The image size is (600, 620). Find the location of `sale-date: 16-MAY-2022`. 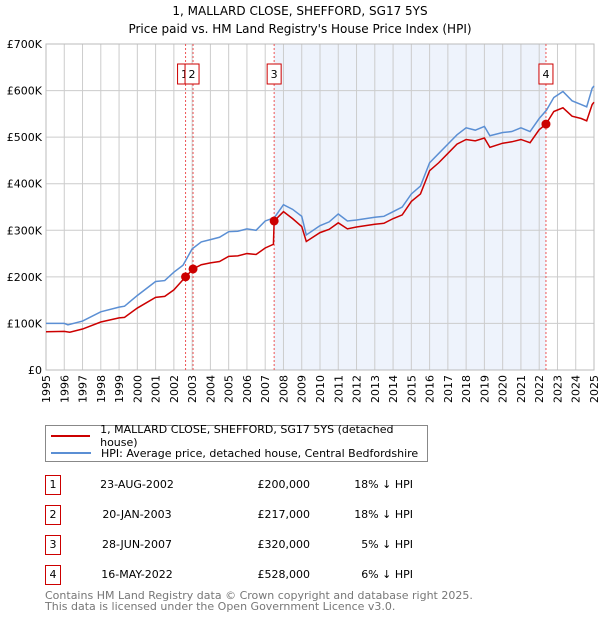

sale-date: 16-MAY-2022 is located at coordinates (137, 574).